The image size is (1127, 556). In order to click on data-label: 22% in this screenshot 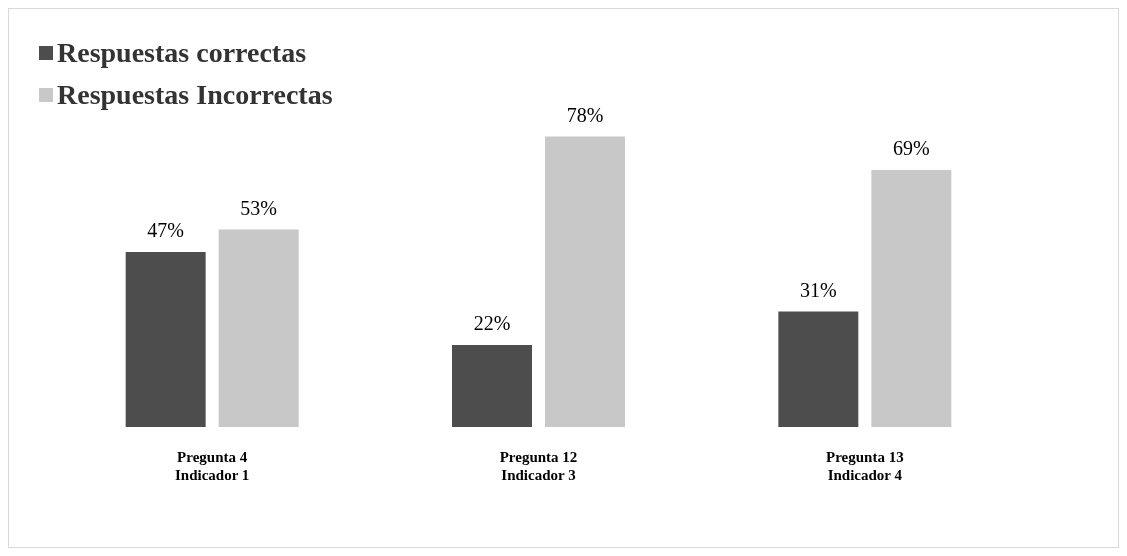, I will do `click(492, 323)`.